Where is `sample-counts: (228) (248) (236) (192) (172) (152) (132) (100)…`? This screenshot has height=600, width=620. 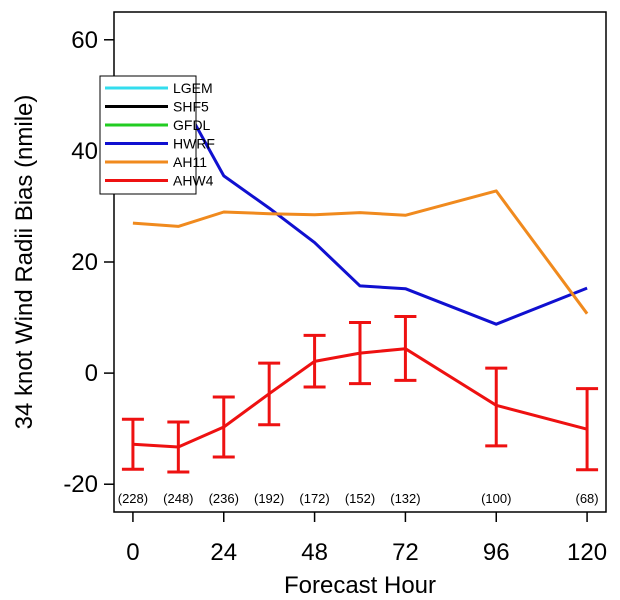
sample-counts: (228) (248) (236) (192) (172) (152) (132) (100)… is located at coordinates (358, 498).